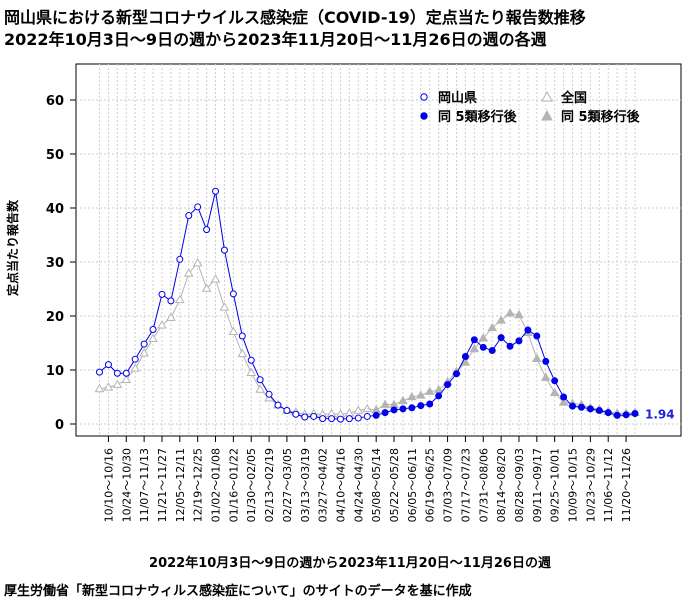 The width and height of the screenshot is (700, 600). I want to click on y-tick-label: 40, so click(55, 209).